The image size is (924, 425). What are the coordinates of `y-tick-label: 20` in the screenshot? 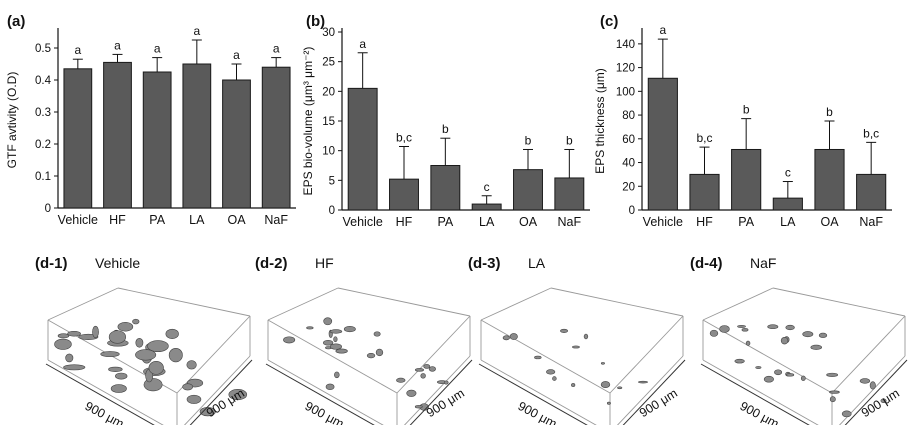 It's located at (628, 187).